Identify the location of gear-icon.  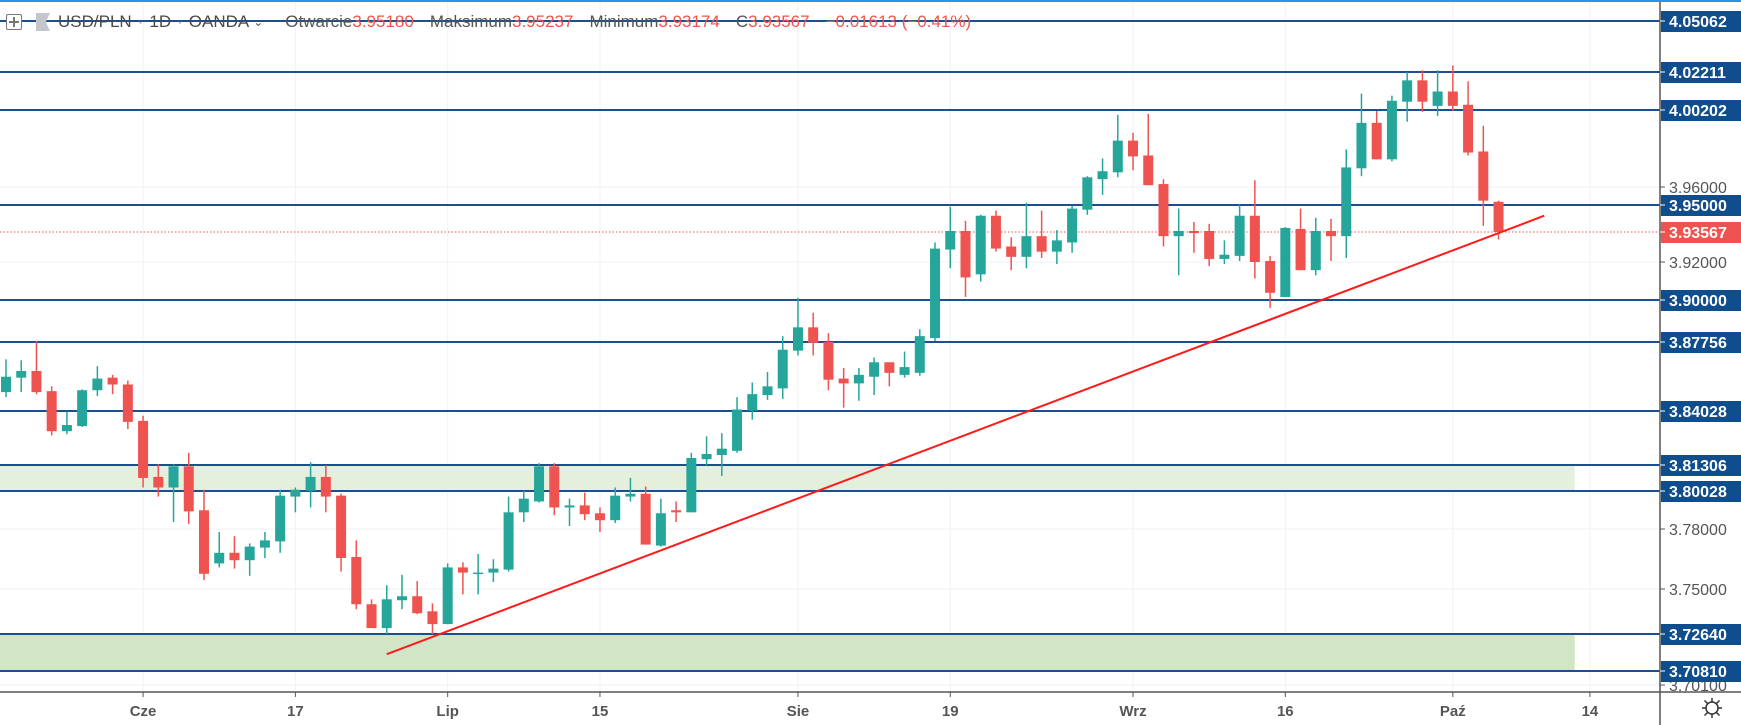
(1712, 708).